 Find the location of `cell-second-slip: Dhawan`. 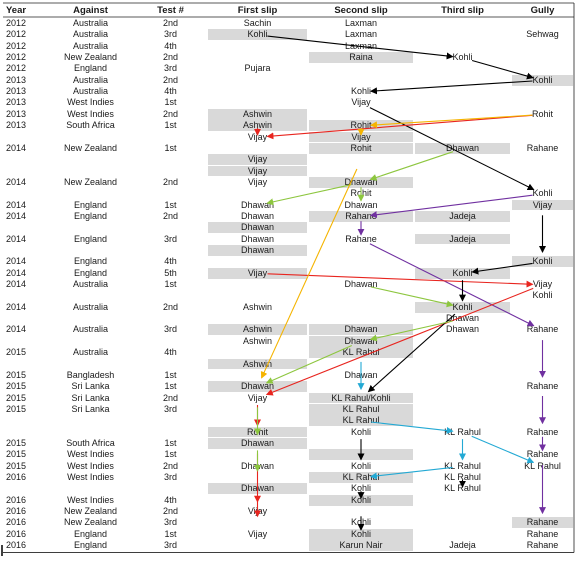

cell-second-slip: Dhawan is located at coordinates (361, 182).